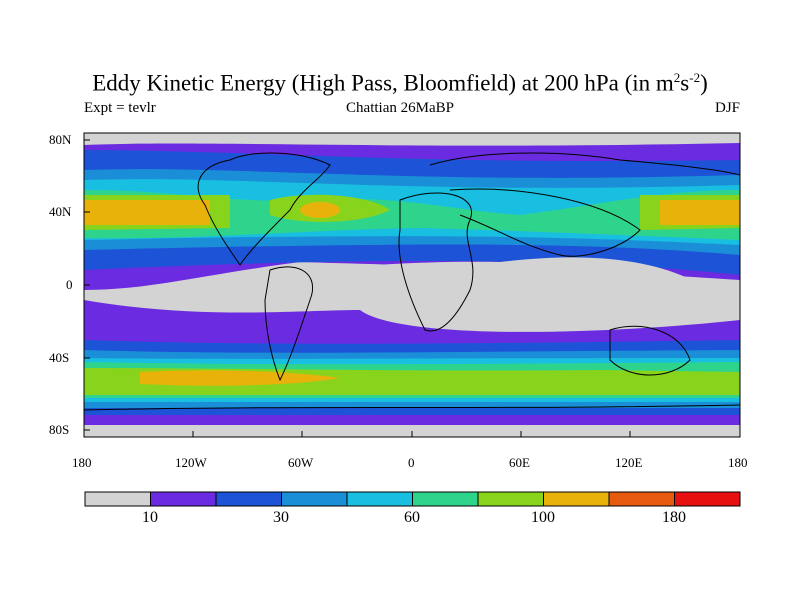 This screenshot has height=600, width=800. I want to click on colorbar-label: 100, so click(543, 517).